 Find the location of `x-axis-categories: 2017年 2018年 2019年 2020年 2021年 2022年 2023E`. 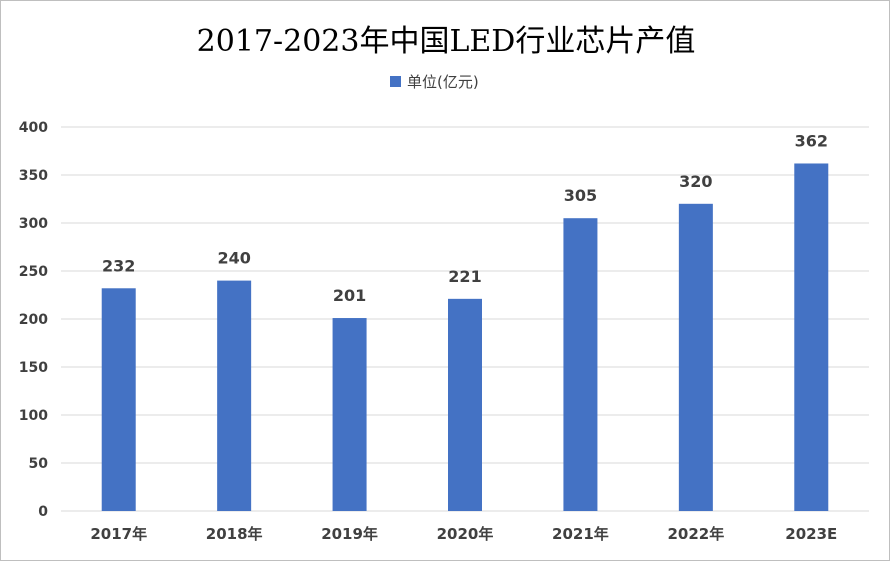

x-axis-categories: 2017年 2018年 2019年 2020年 2021年 2022年 2023E is located at coordinates (463, 534).